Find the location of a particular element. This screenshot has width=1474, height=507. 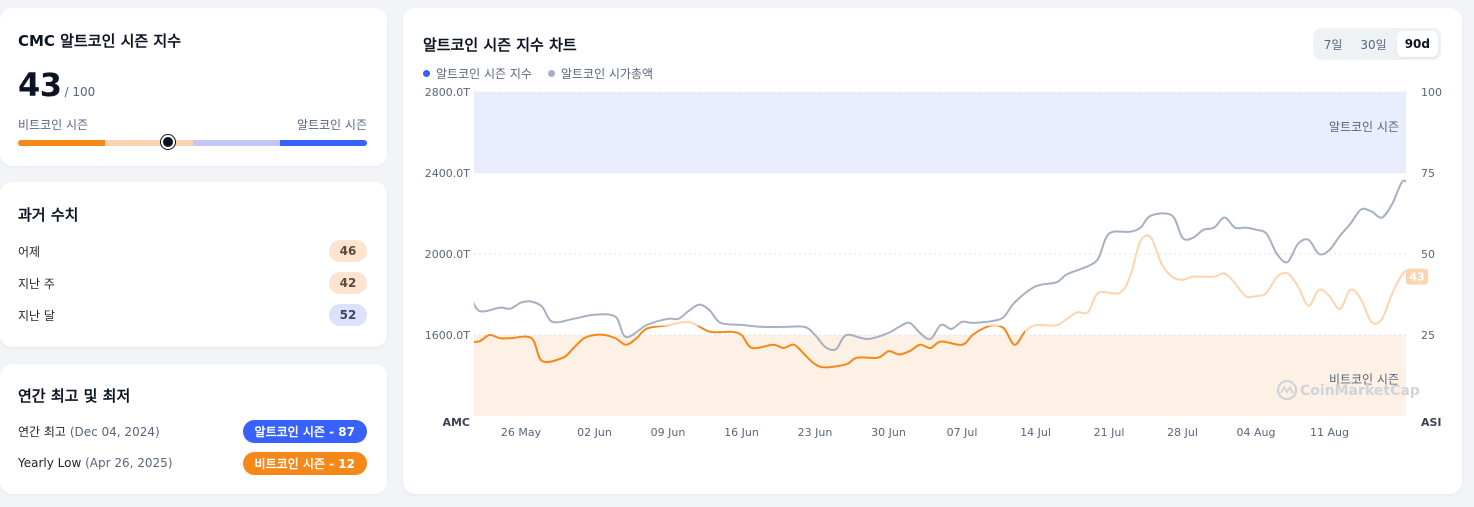

yearly-high-date: (Dec 04, 2024) is located at coordinates (114, 431).